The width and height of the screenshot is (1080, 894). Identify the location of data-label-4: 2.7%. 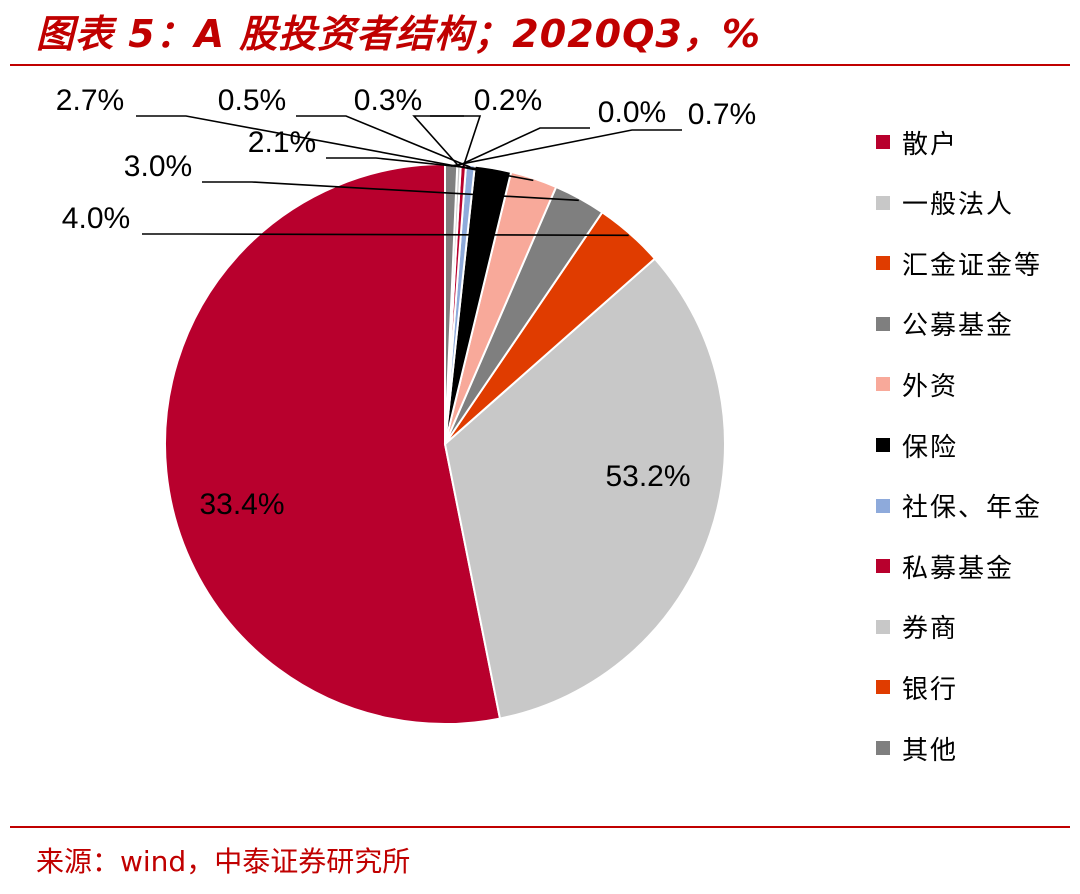
(90, 100).